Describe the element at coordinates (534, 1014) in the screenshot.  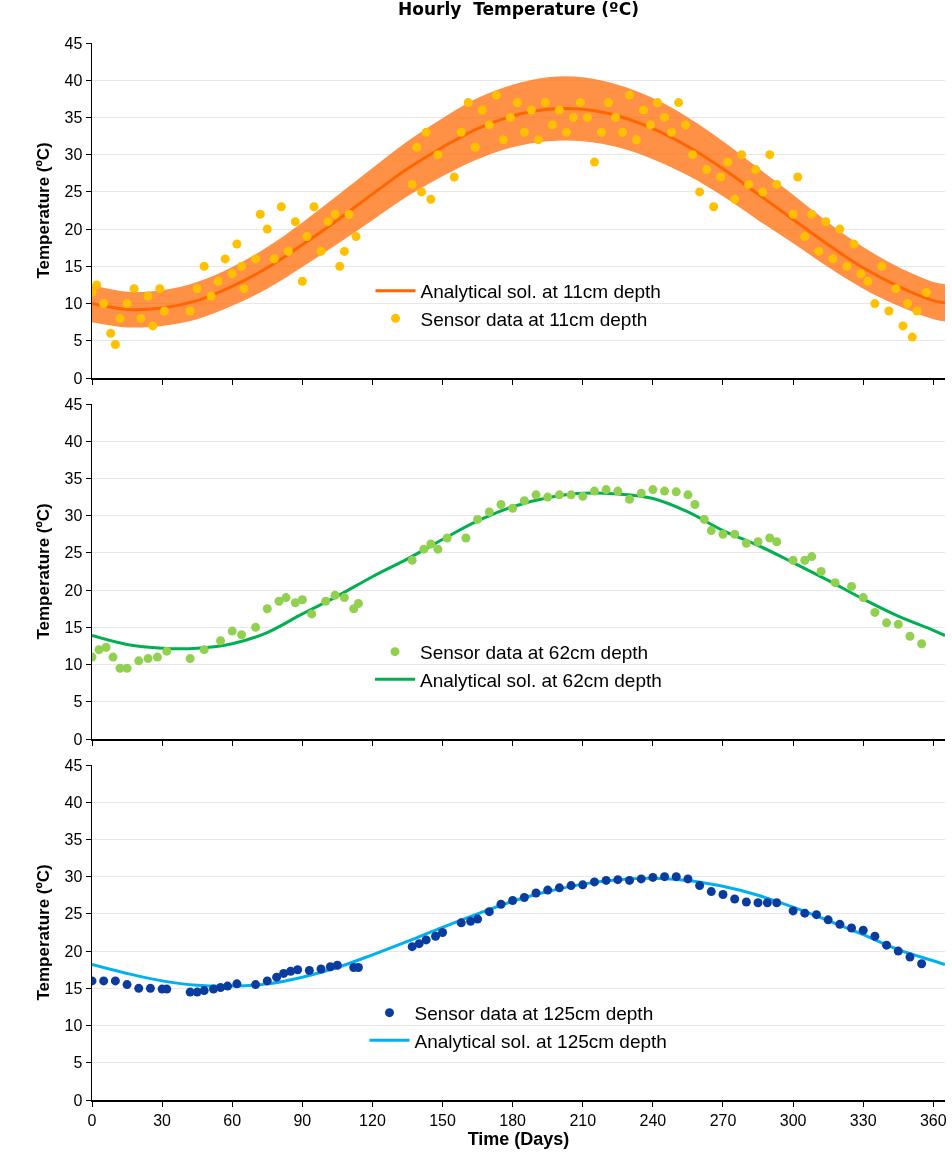
I see `legend-label: Sensor data at 125cm depth` at that location.